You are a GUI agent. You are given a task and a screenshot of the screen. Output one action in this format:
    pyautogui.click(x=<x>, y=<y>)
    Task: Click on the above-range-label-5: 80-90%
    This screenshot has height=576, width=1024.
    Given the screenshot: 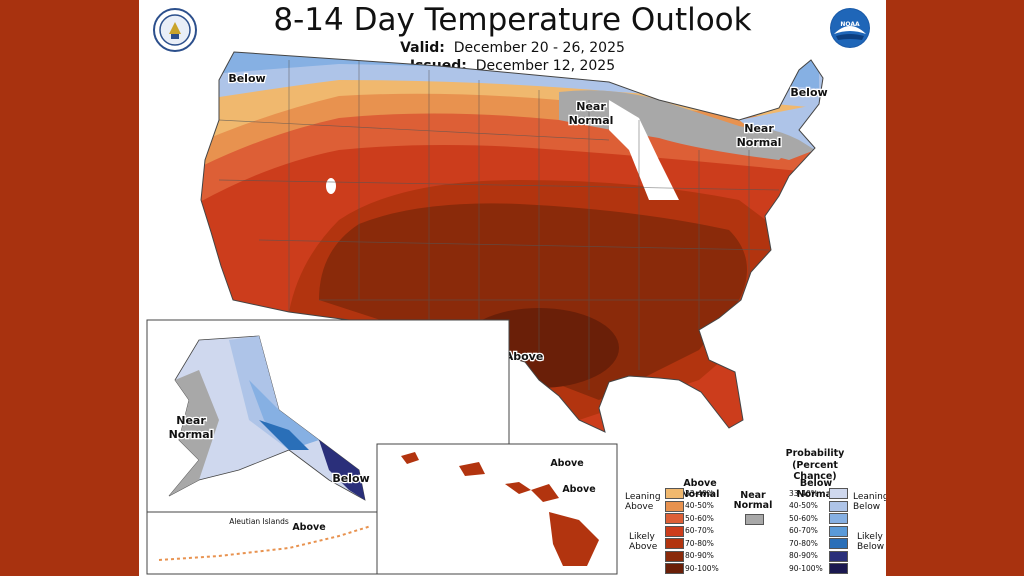 What is the action you would take?
    pyautogui.click(x=699, y=555)
    